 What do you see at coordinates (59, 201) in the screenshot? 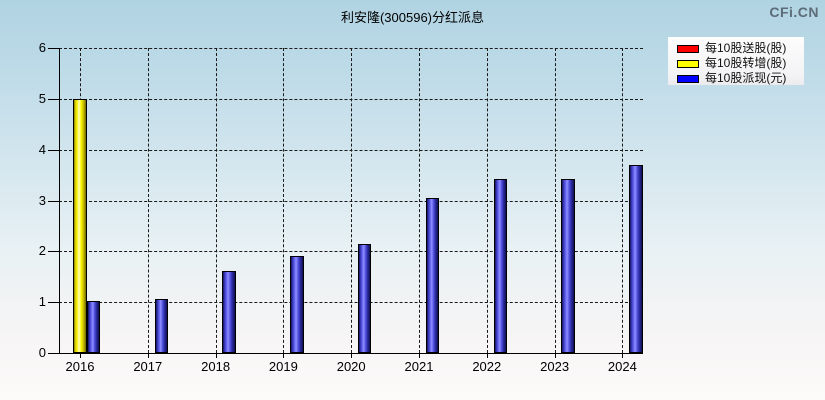
I see `y-axis-line` at bounding box center [59, 201].